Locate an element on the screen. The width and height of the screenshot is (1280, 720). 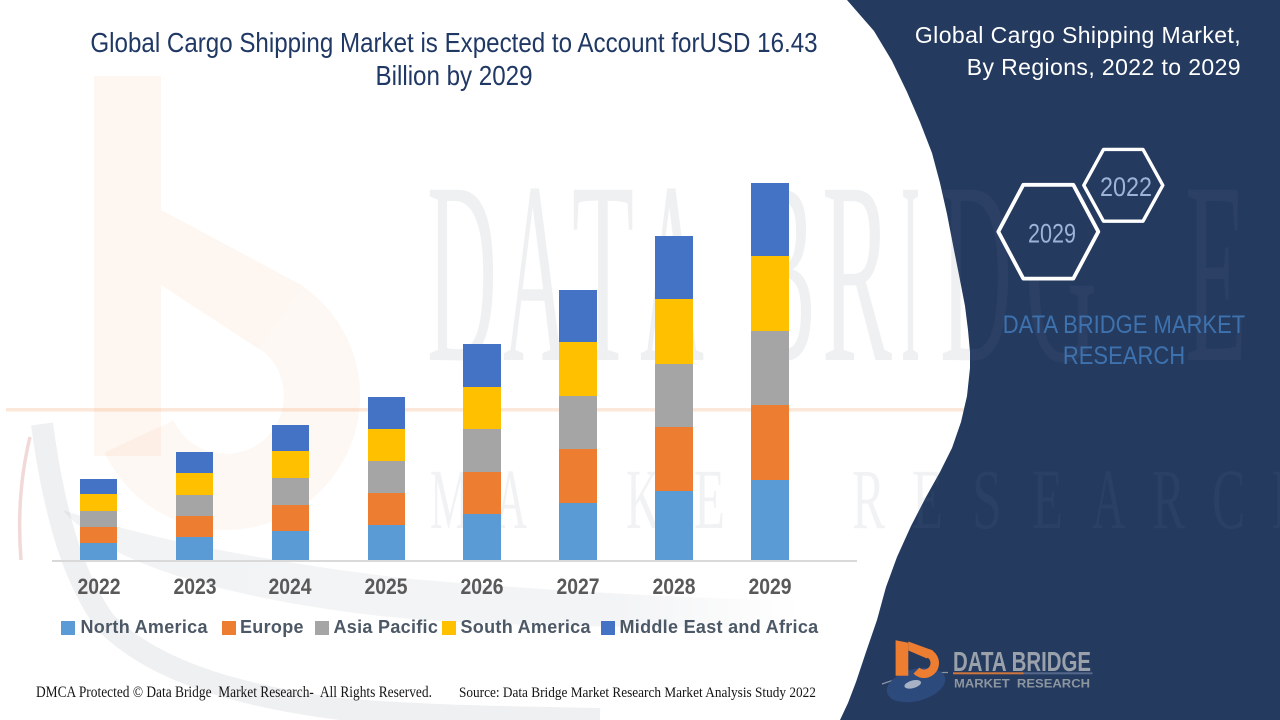
svg-text: 2022 is located at coordinates (1126, 187).